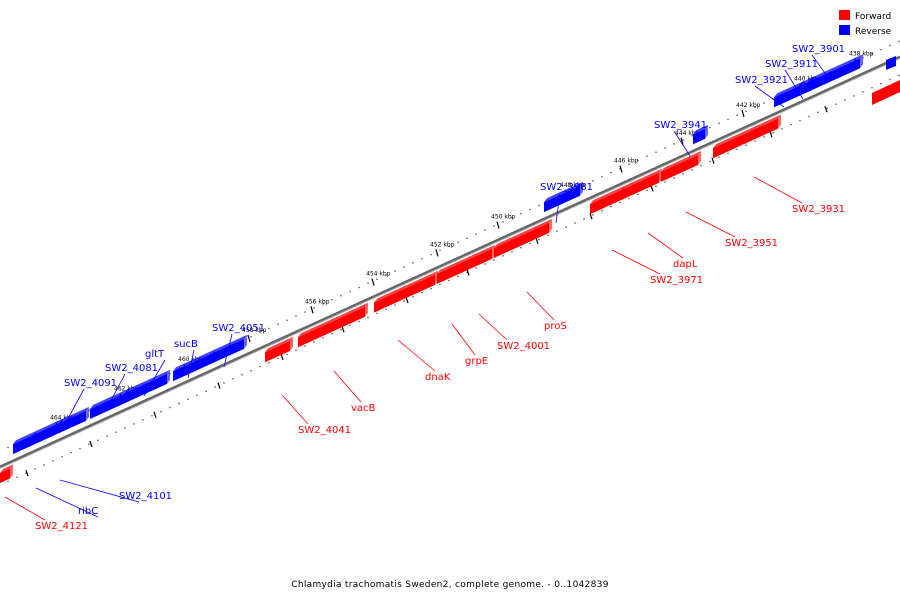 This screenshot has height=600, width=900. What do you see at coordinates (186, 344) in the screenshot?
I see `gene-label: sucB` at bounding box center [186, 344].